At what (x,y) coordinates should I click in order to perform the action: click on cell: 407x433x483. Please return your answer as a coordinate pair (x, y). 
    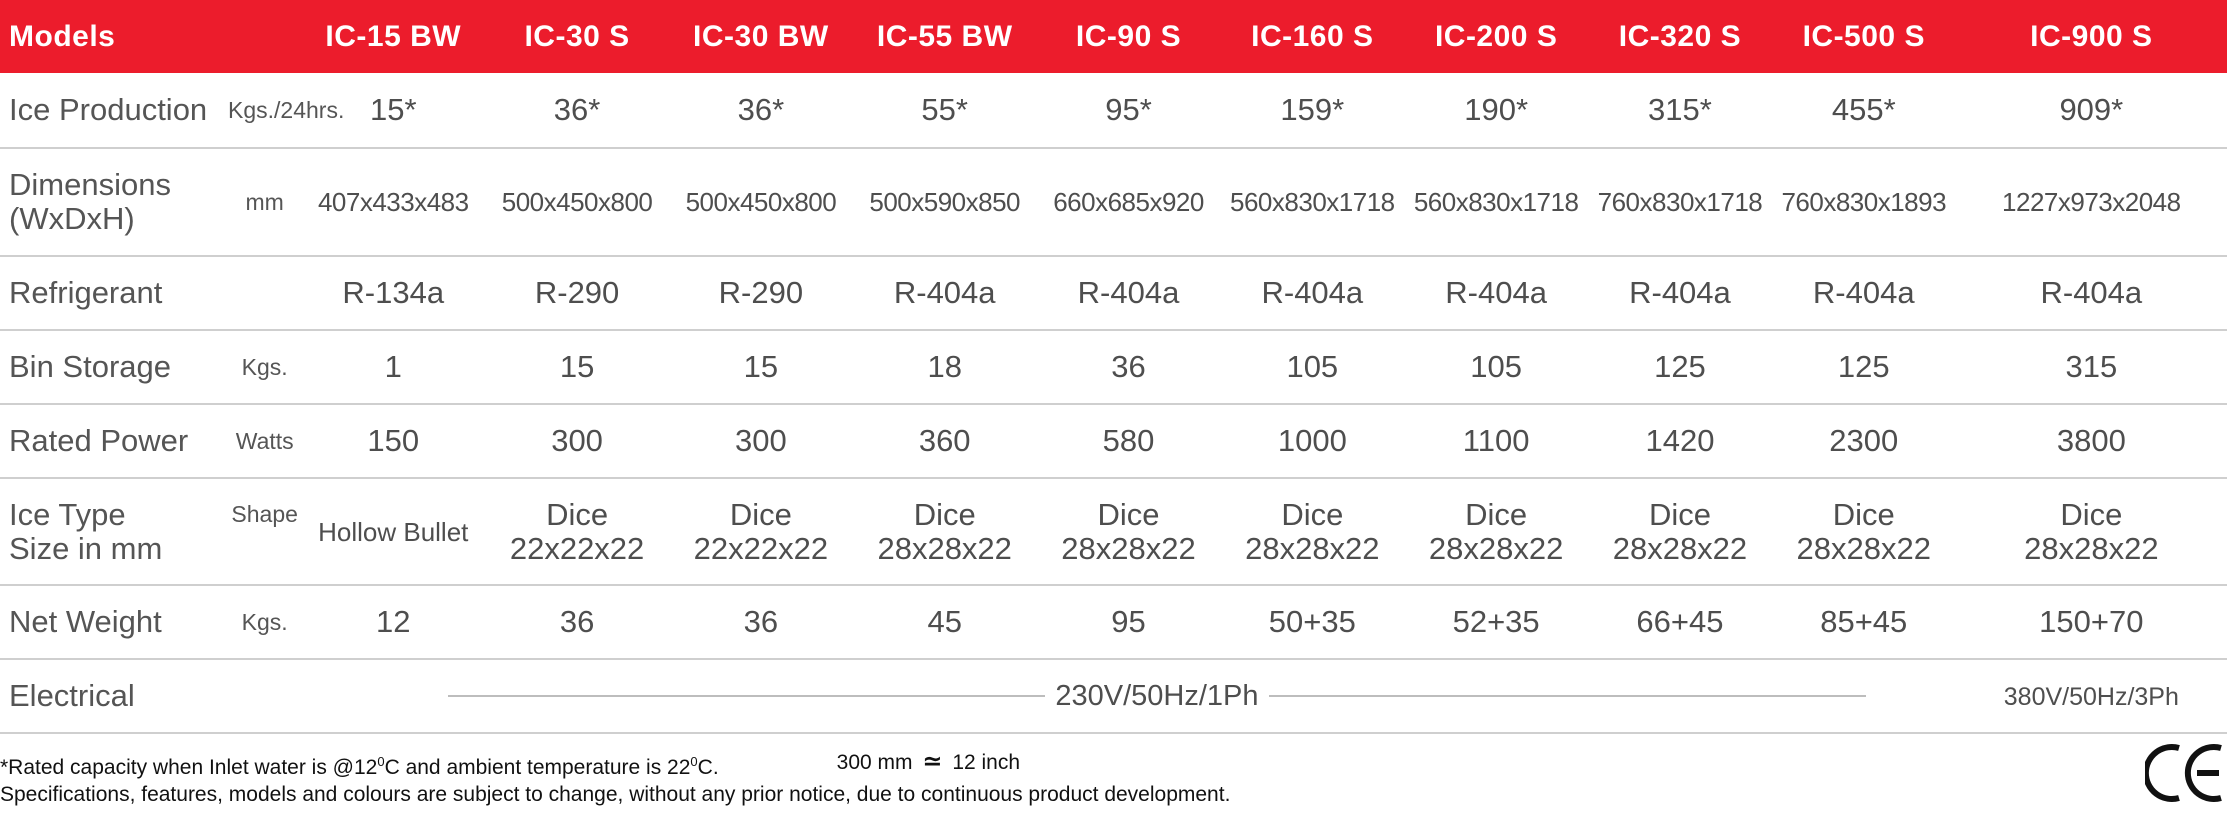
    Looking at the image, I should click on (393, 202).